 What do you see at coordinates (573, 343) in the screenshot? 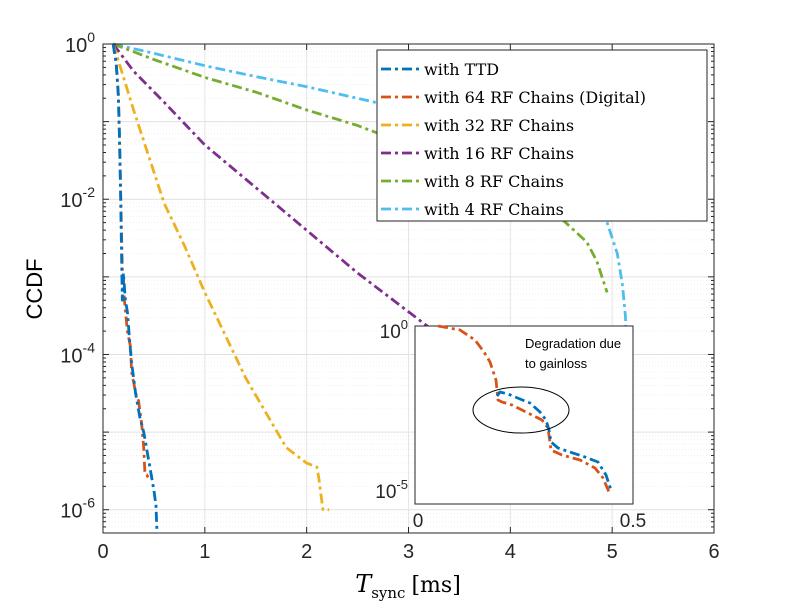
I see `annotation-line-1: Degradation due` at bounding box center [573, 343].